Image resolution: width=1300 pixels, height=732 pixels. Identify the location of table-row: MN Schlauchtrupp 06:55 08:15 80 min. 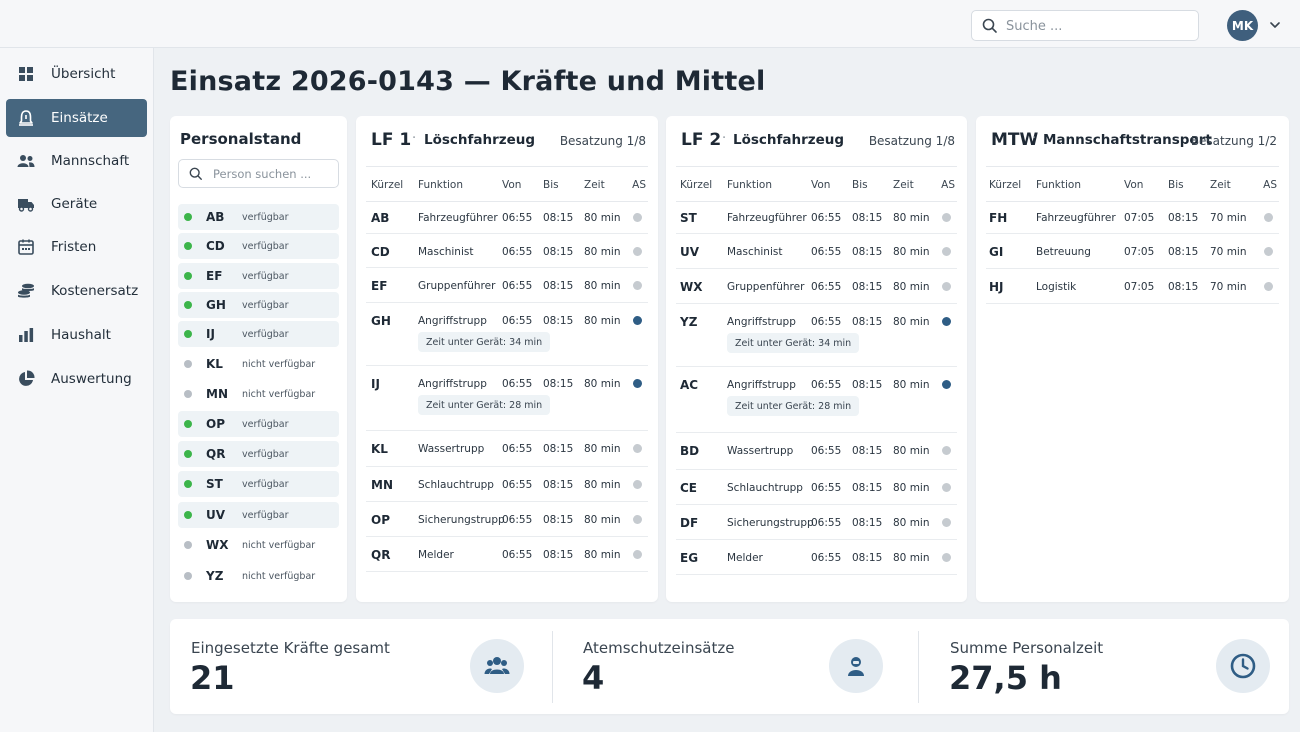
(507, 484).